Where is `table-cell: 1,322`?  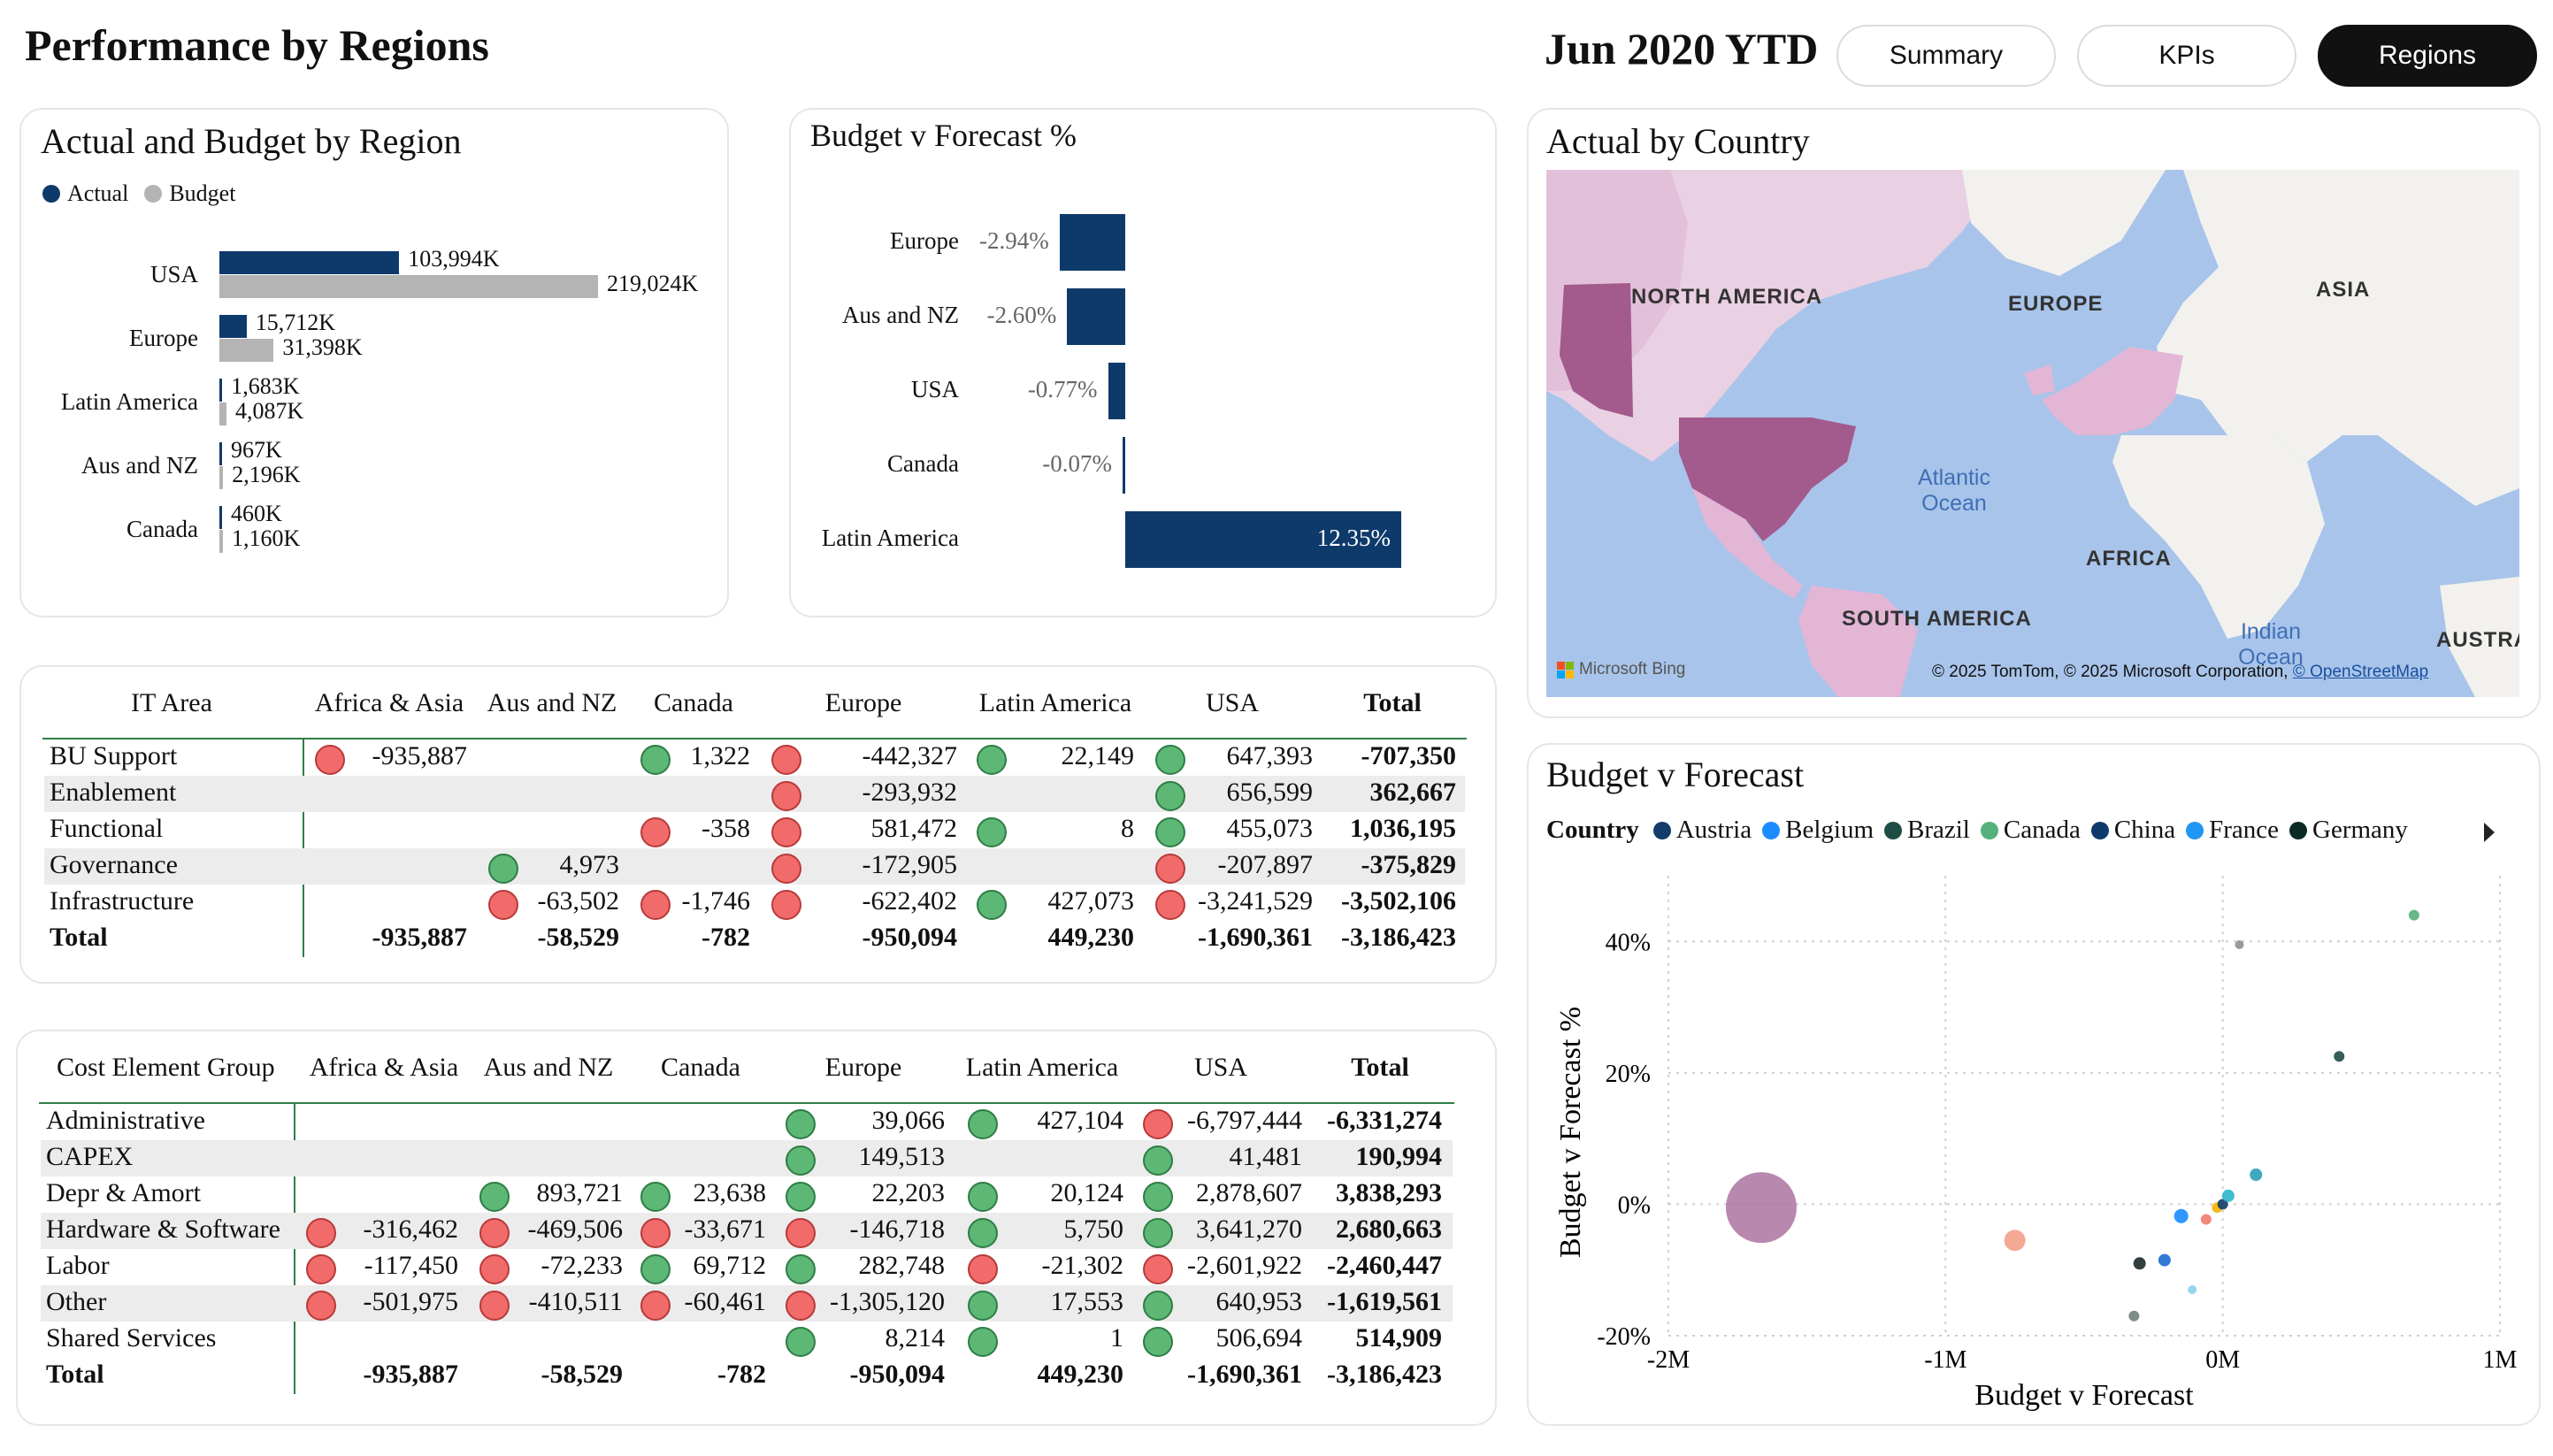 table-cell: 1,322 is located at coordinates (720, 755).